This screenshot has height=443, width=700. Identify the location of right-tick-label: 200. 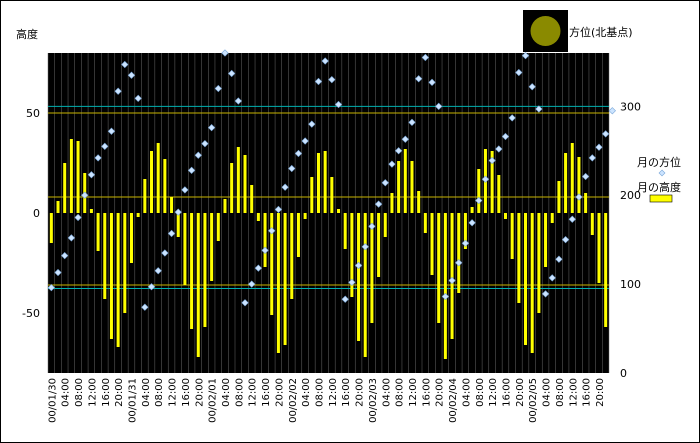
(630, 195).